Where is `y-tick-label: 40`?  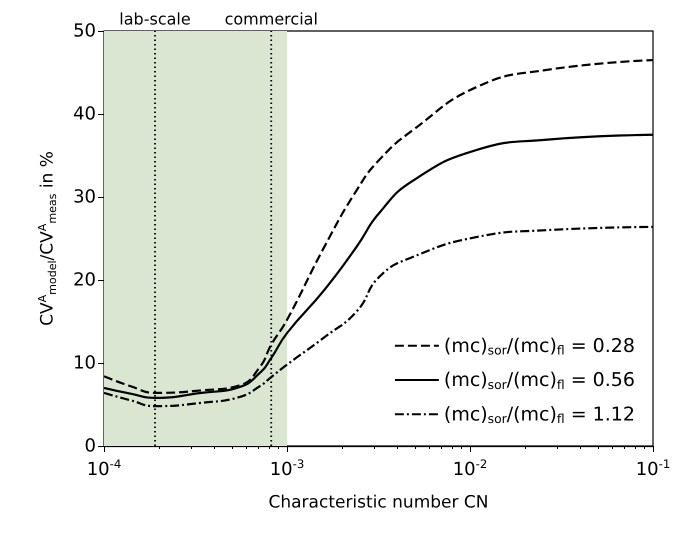 y-tick-label: 40 is located at coordinates (84, 114).